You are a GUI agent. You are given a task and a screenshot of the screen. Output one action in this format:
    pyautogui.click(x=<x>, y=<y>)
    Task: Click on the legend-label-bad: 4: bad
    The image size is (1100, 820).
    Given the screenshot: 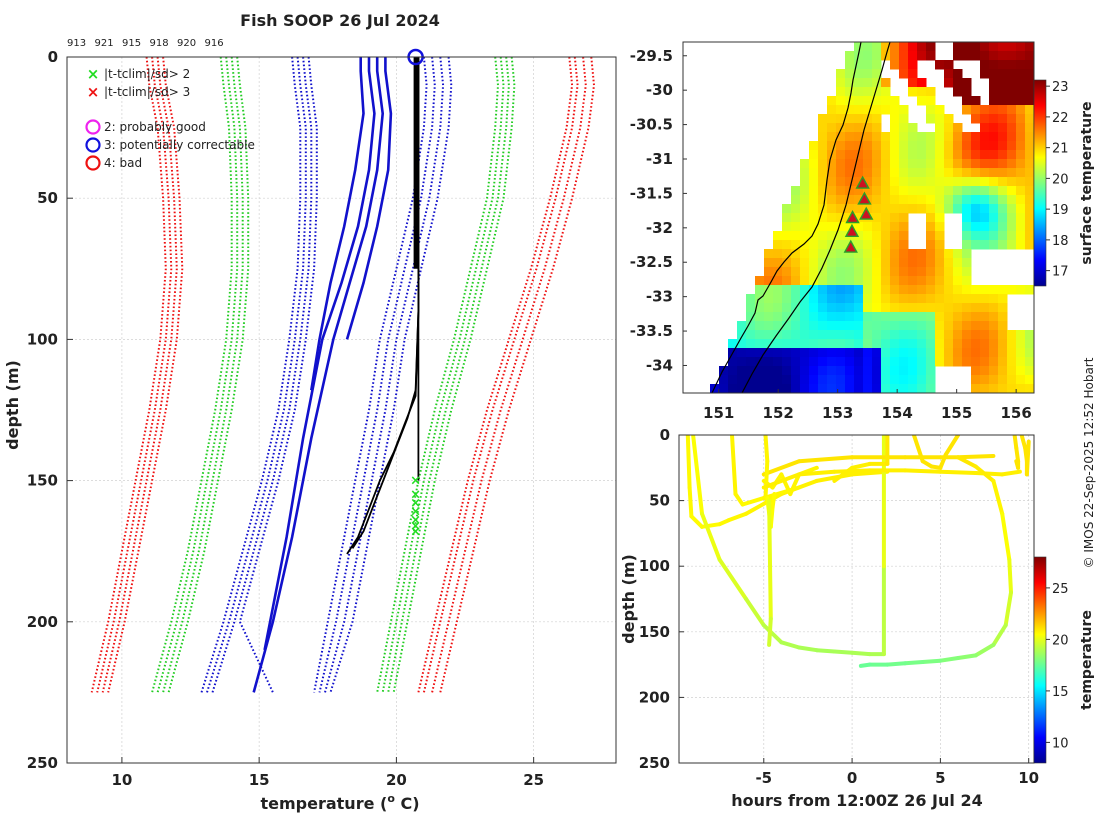 What is the action you would take?
    pyautogui.click(x=123, y=163)
    